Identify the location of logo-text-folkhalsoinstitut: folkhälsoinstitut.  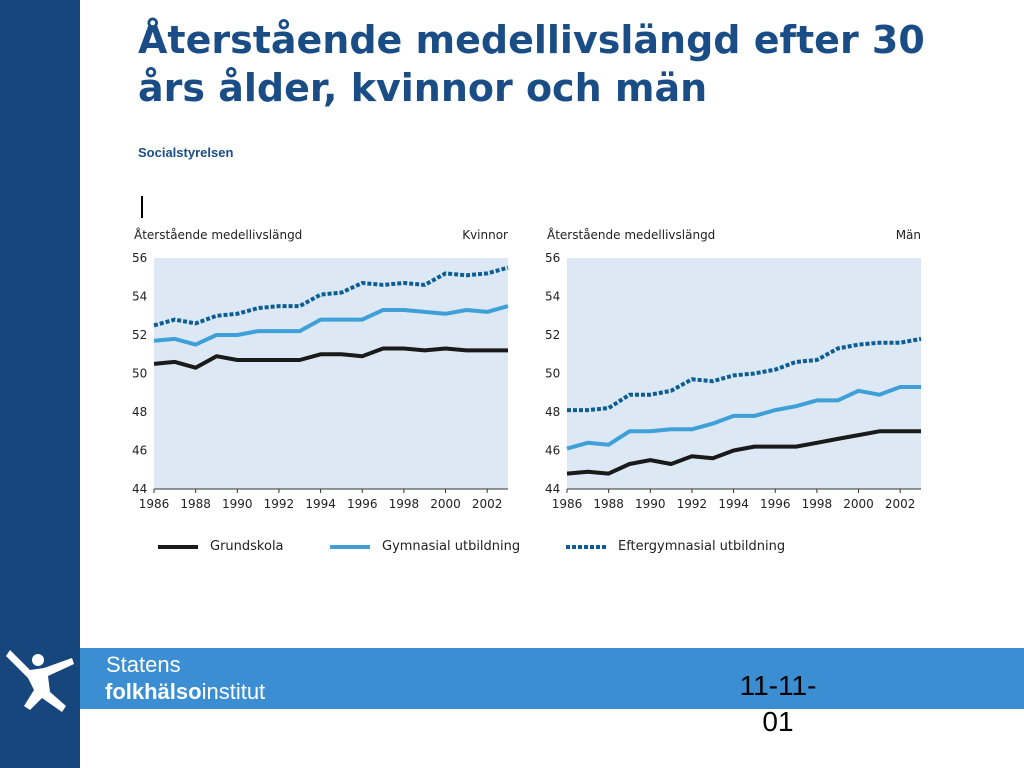
(185, 692).